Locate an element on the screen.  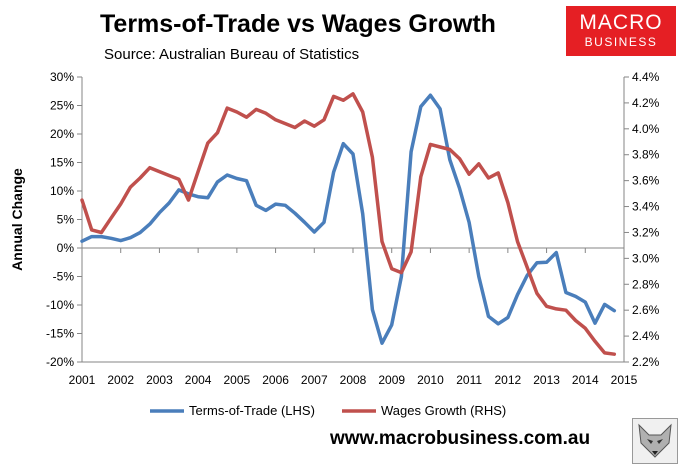
chart-subtitle: Source: Australian Bureau of Statistics is located at coordinates (232, 54).